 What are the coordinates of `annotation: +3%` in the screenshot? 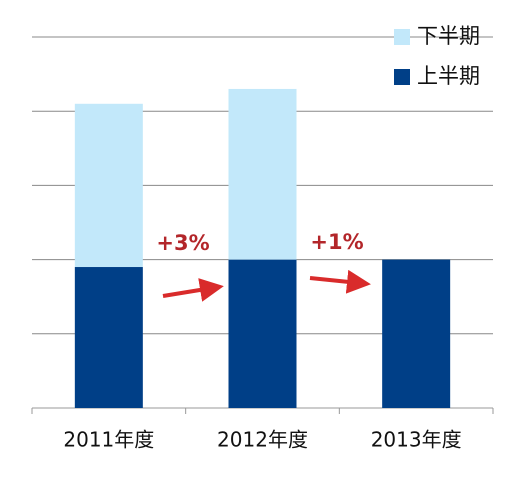 It's located at (182, 243).